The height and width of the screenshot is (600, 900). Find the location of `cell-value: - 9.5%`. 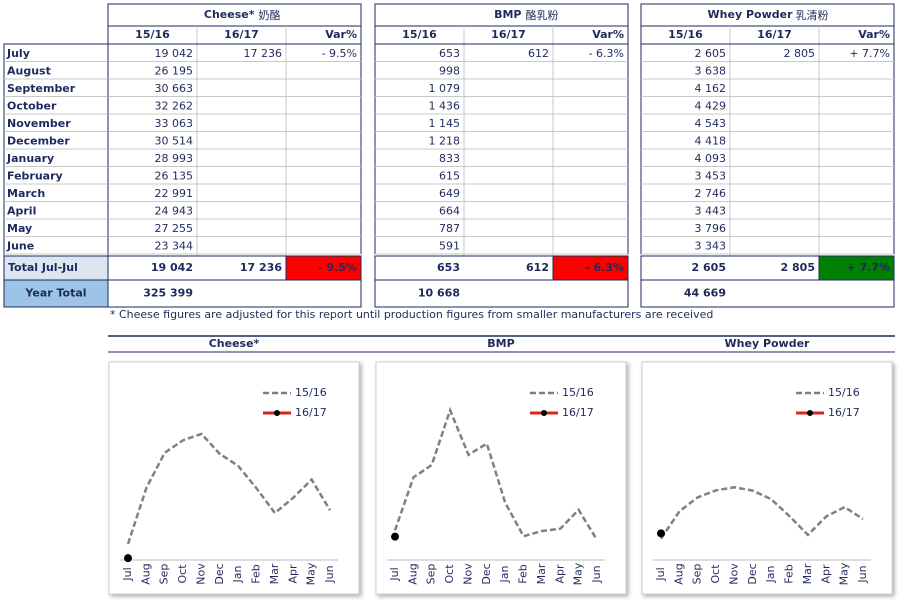

cell-value: - 9.5% is located at coordinates (339, 53).